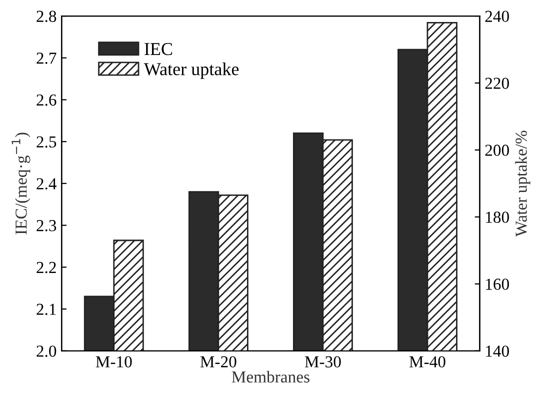 This screenshot has height=401, width=536. Describe the element at coordinates (522, 183) in the screenshot. I see `y2-axis-title: Water uptake/%` at that location.